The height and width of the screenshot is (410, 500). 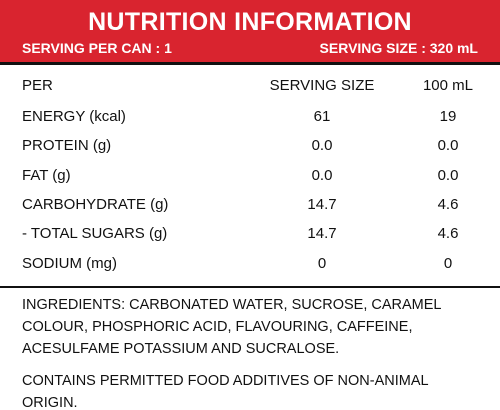 I want to click on nutrient-name: ENERGY (kcal), so click(x=74, y=116).